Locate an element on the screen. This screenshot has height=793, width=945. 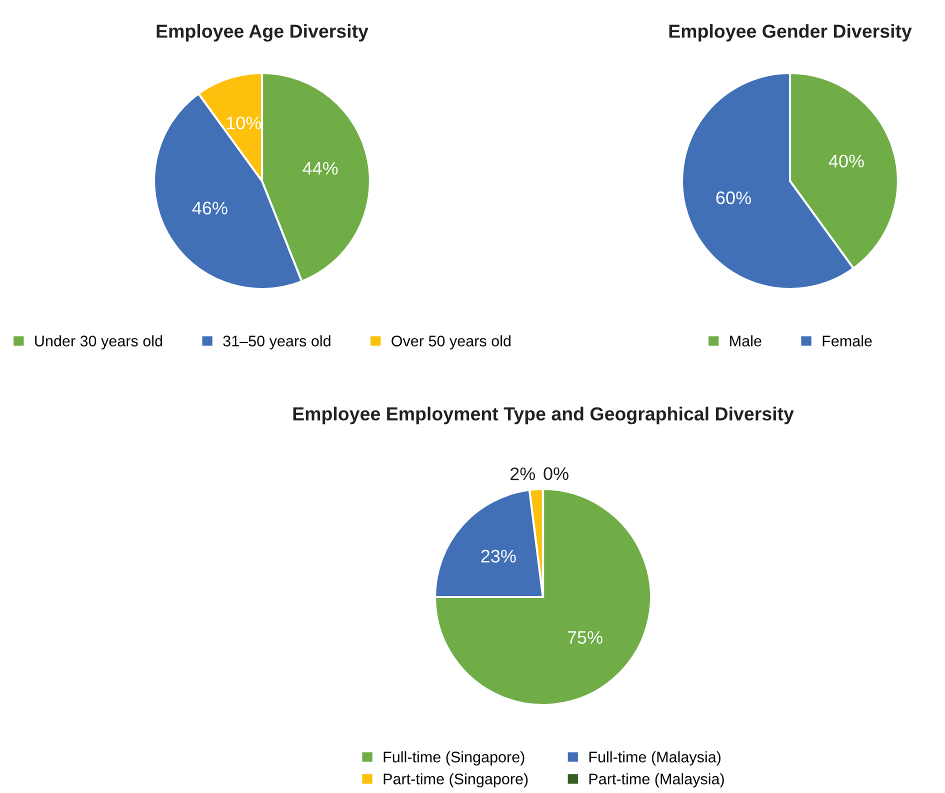
text: 0% is located at coordinates (556, 473).